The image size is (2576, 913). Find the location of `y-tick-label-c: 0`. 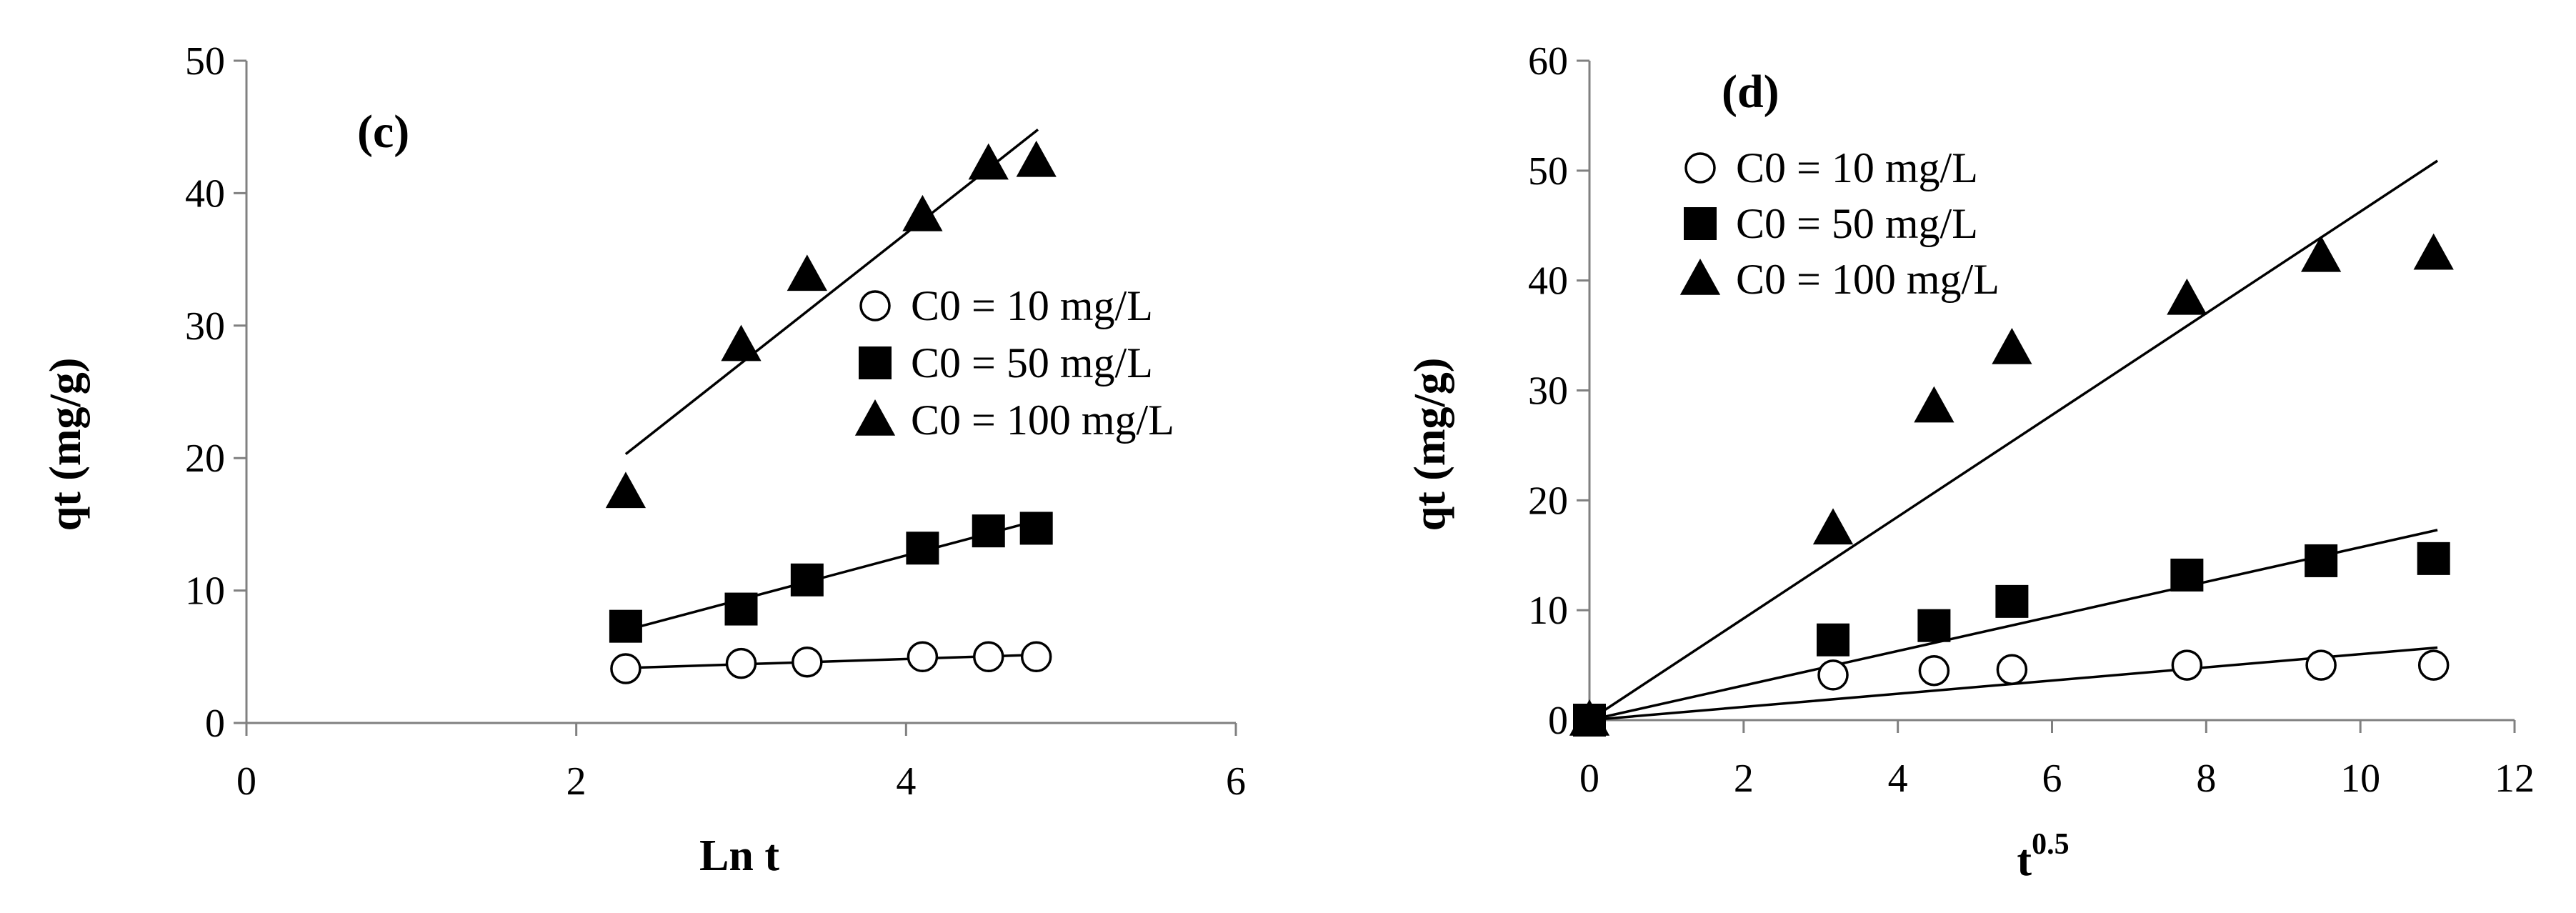

y-tick-label-c: 0 is located at coordinates (215, 724).